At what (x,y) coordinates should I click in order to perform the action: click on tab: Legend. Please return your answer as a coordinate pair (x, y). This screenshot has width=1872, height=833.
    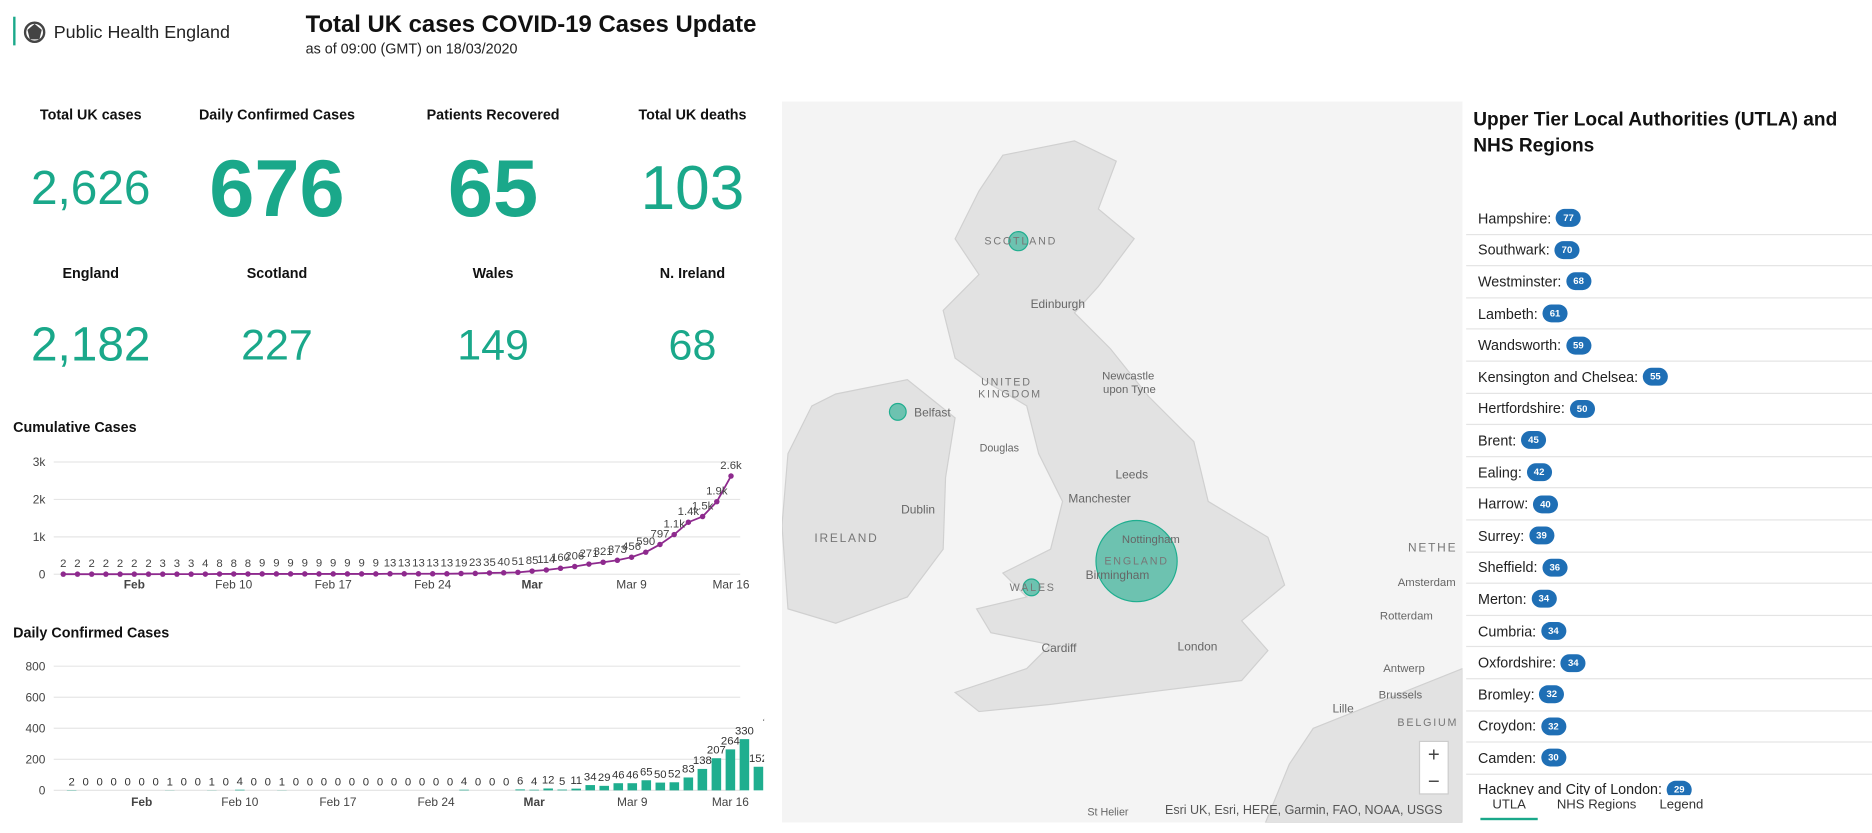
    Looking at the image, I should click on (1681, 804).